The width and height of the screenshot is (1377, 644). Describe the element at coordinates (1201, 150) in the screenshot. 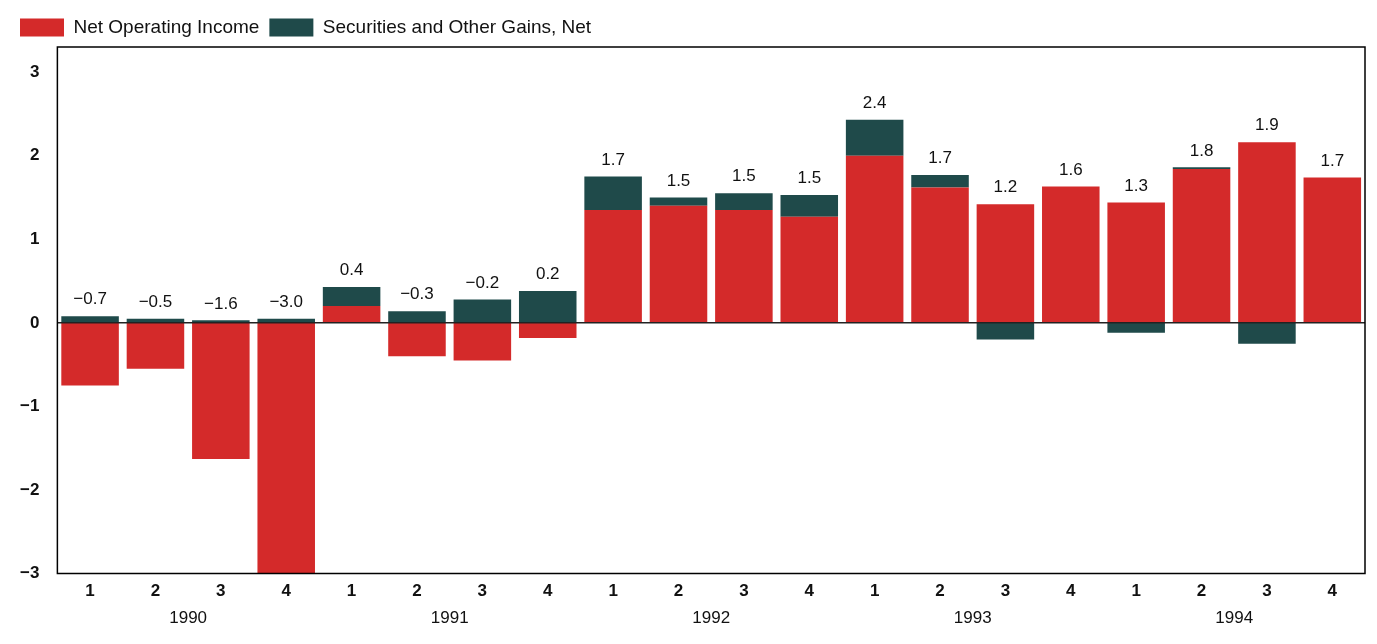

I see `total-label: 1.8` at that location.